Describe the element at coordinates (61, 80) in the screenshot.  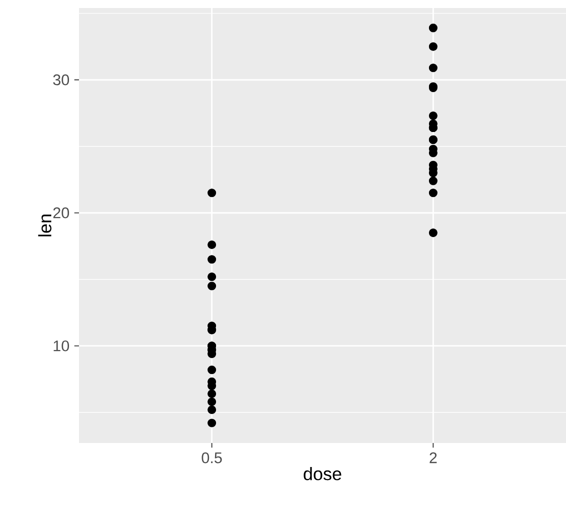
I see `y-tick-label: 30` at that location.